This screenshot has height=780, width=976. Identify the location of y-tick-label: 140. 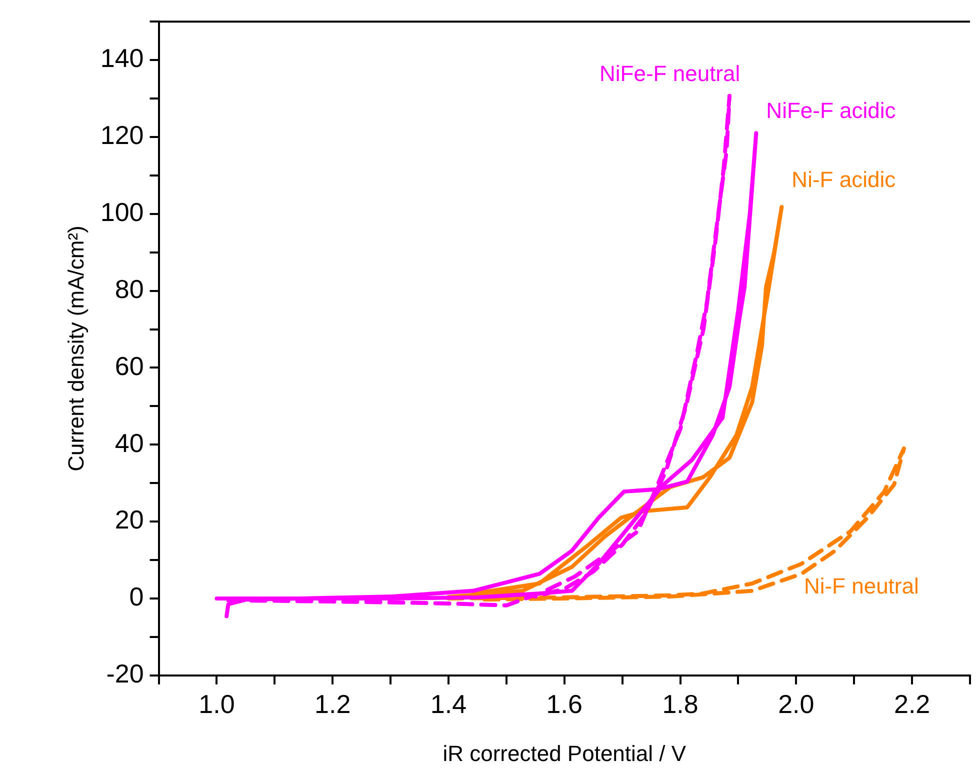
(122, 58).